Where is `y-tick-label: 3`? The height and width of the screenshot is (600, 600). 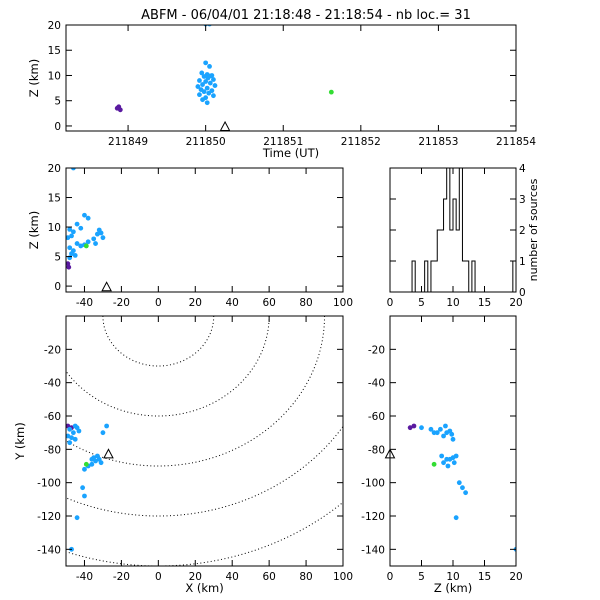 y-tick-label: 3 is located at coordinates (522, 200).